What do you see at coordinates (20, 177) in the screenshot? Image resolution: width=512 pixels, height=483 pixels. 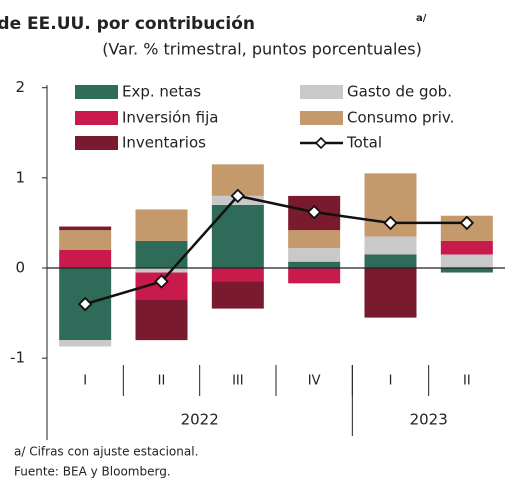 I see `y-tick-label: 1` at bounding box center [20, 177].